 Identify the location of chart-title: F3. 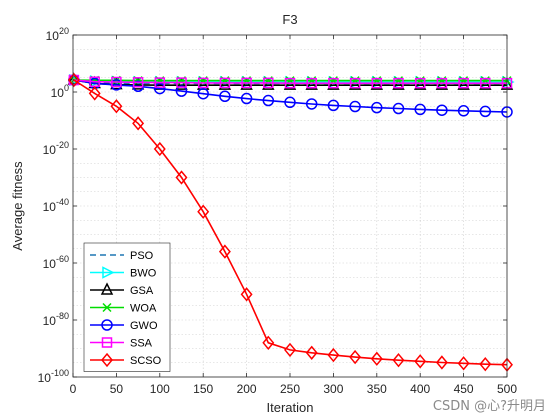
(289, 19).